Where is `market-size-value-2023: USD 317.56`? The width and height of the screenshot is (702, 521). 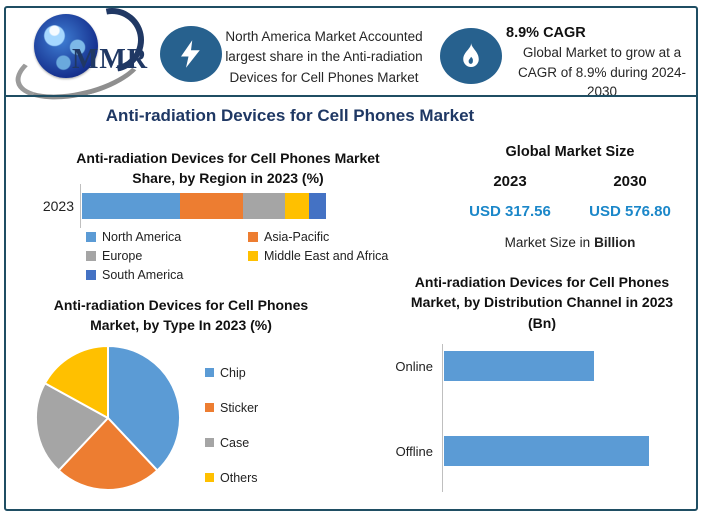
market-size-value-2023: USD 317.56 is located at coordinates (510, 211).